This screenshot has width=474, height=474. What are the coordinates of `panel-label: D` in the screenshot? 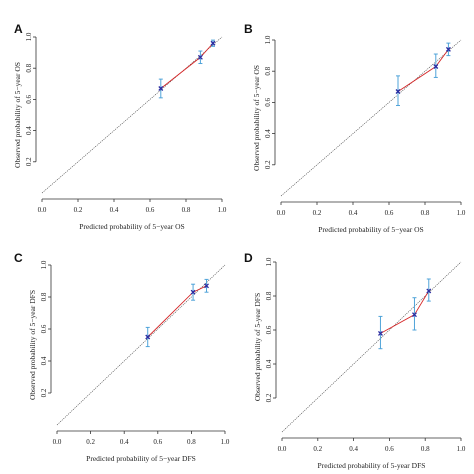 It's located at (248, 258).